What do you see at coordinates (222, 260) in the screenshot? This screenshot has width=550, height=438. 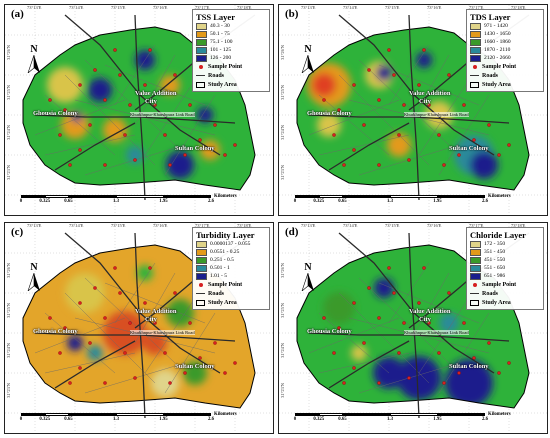 I see `legend-range-label: 0.251 - 0.5` at bounding box center [222, 260].